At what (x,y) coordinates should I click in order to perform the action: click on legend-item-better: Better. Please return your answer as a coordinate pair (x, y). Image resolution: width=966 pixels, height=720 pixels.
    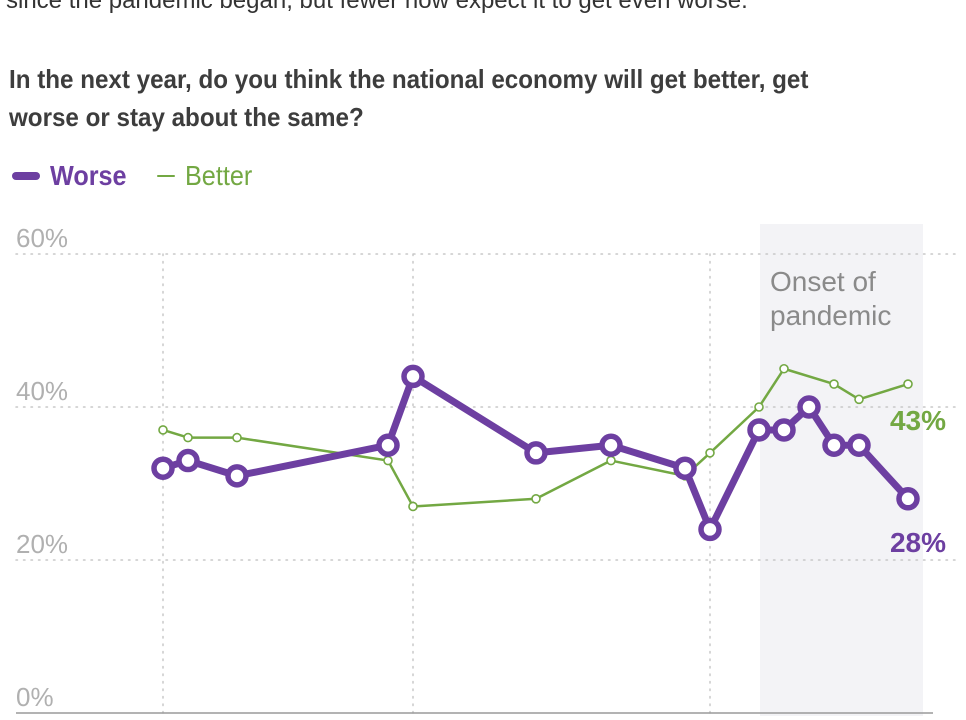
    Looking at the image, I should click on (208, 176).